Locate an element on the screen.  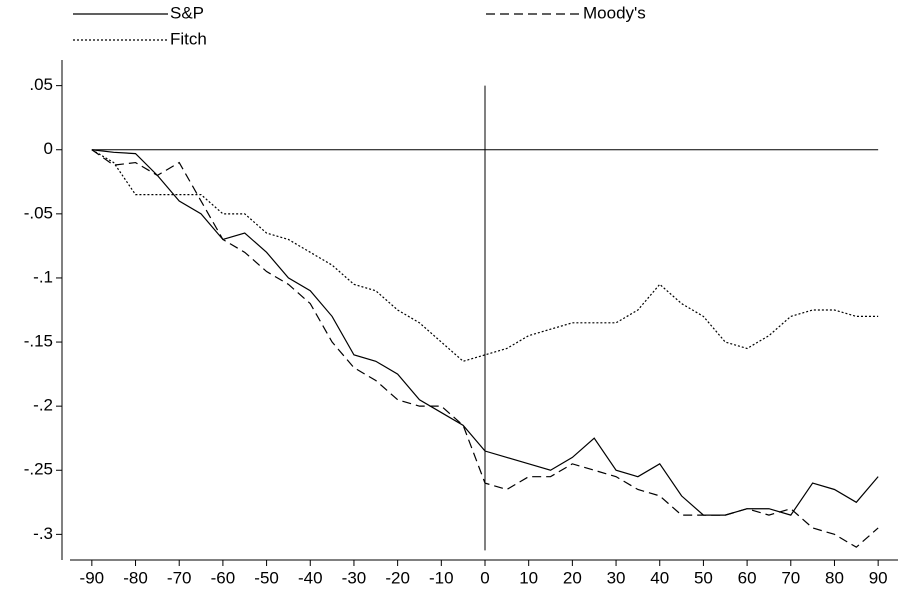
legend-label: S&P is located at coordinates (187, 12).